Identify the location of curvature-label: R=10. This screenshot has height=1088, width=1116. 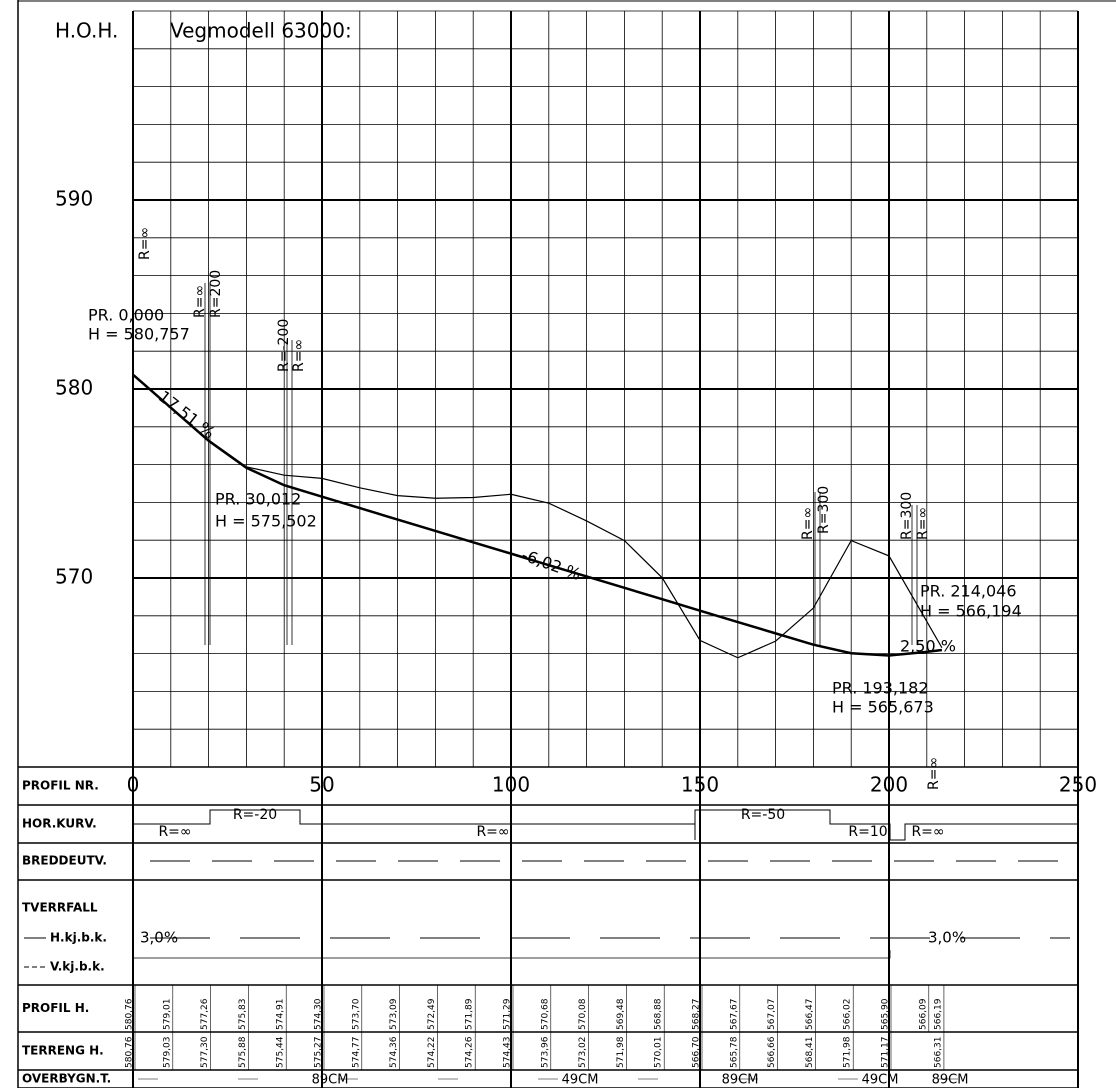
(867, 832).